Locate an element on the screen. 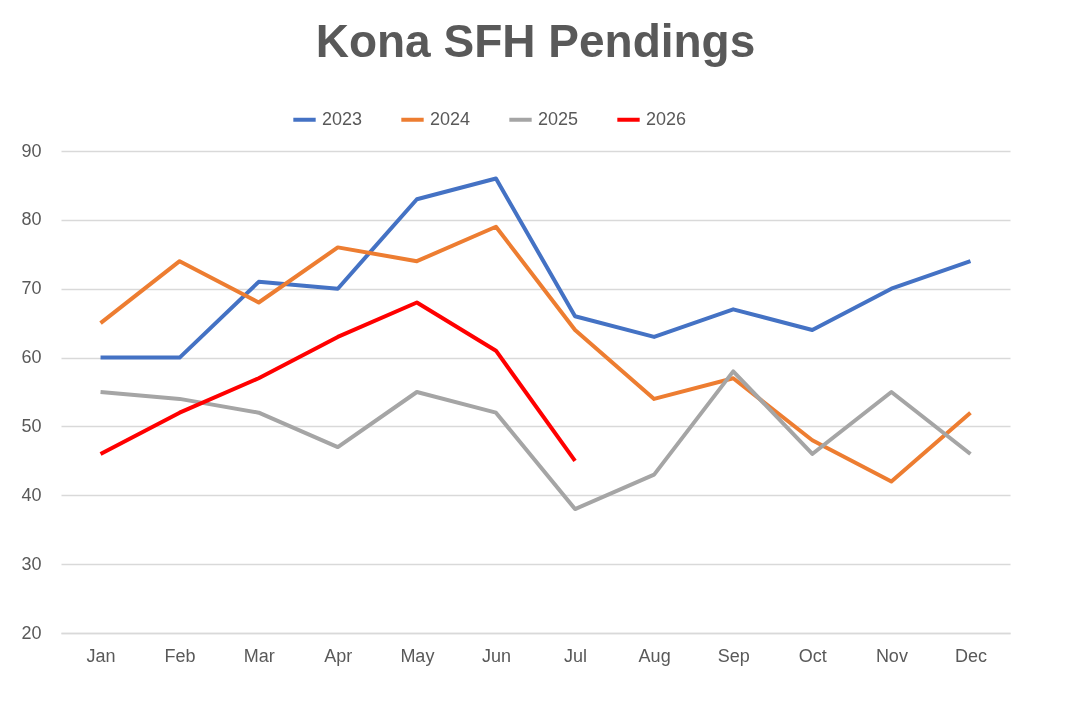 This screenshot has width=1080, height=707. x-tick-label: Jan is located at coordinates (101, 655).